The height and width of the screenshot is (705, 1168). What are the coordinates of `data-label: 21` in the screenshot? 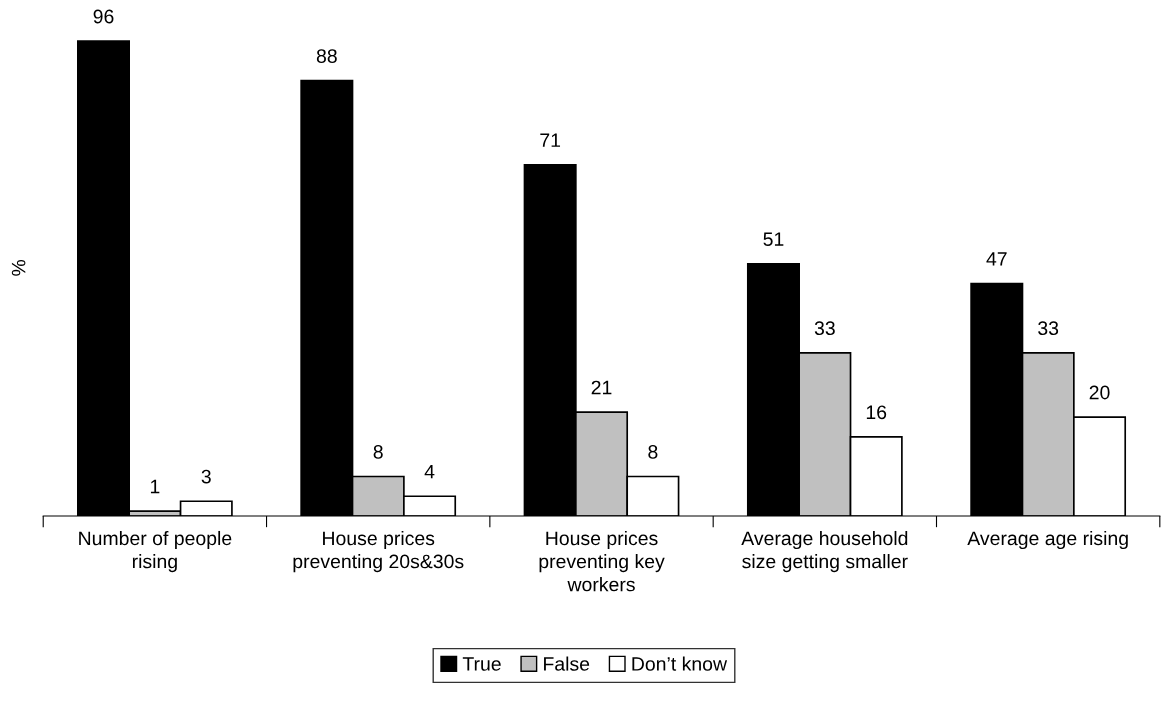 It's located at (601, 387).